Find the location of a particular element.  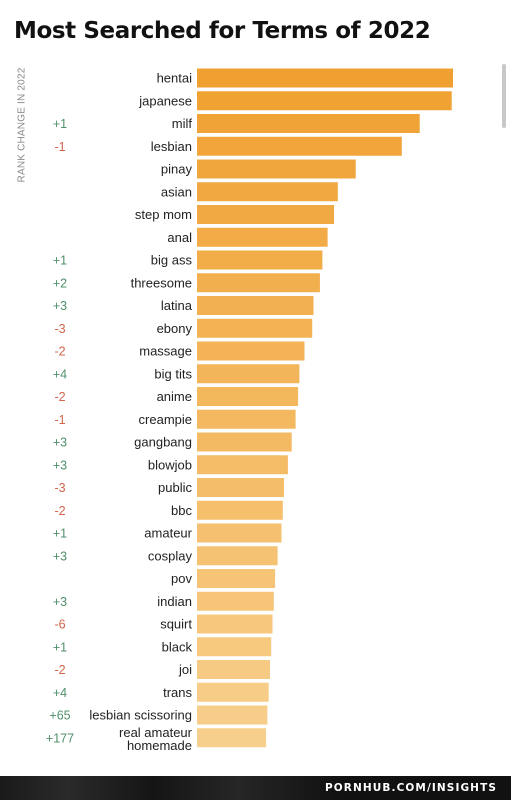

category-label: pinay is located at coordinates (177, 169).